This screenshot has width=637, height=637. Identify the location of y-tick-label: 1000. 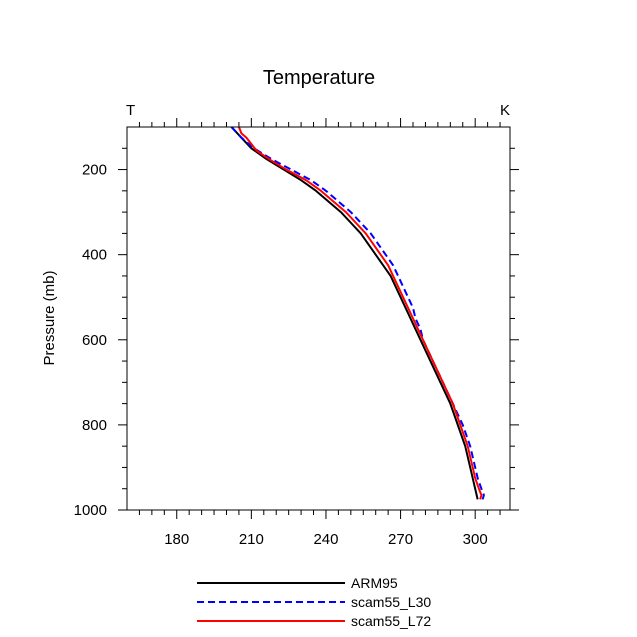
(90, 510).